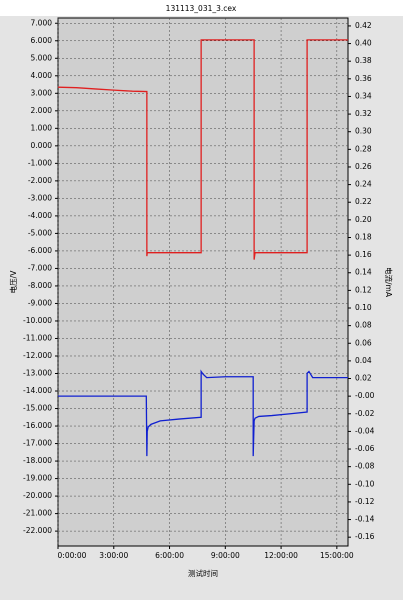 This screenshot has height=600, width=403. What do you see at coordinates (363, 113) in the screenshot?
I see `y2-tick-label: 0.32` at bounding box center [363, 113].